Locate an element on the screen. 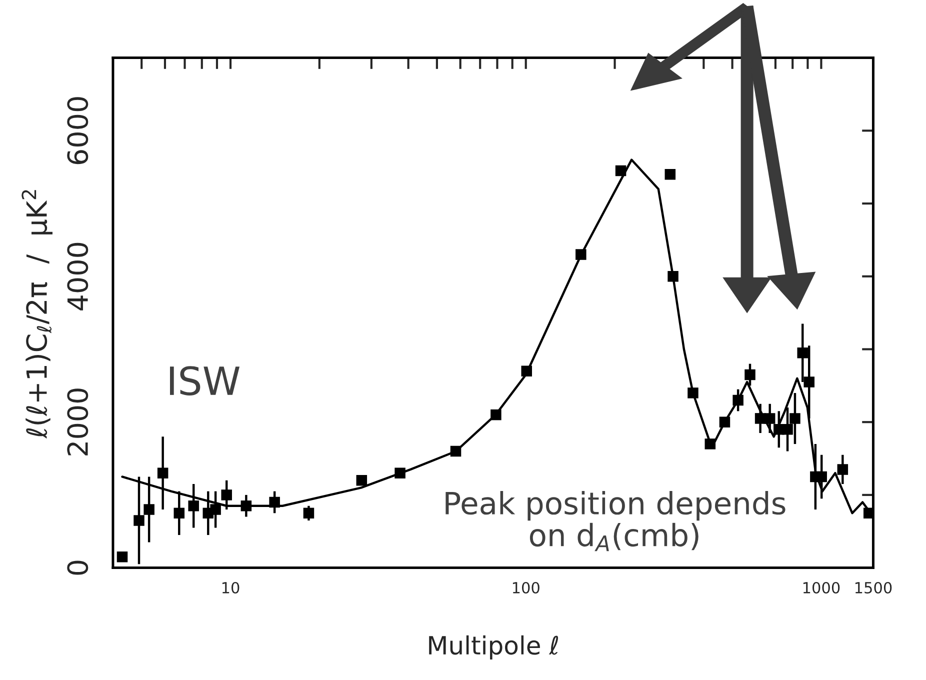 The height and width of the screenshot is (680, 926). x-tick-label: 100 is located at coordinates (526, 588).